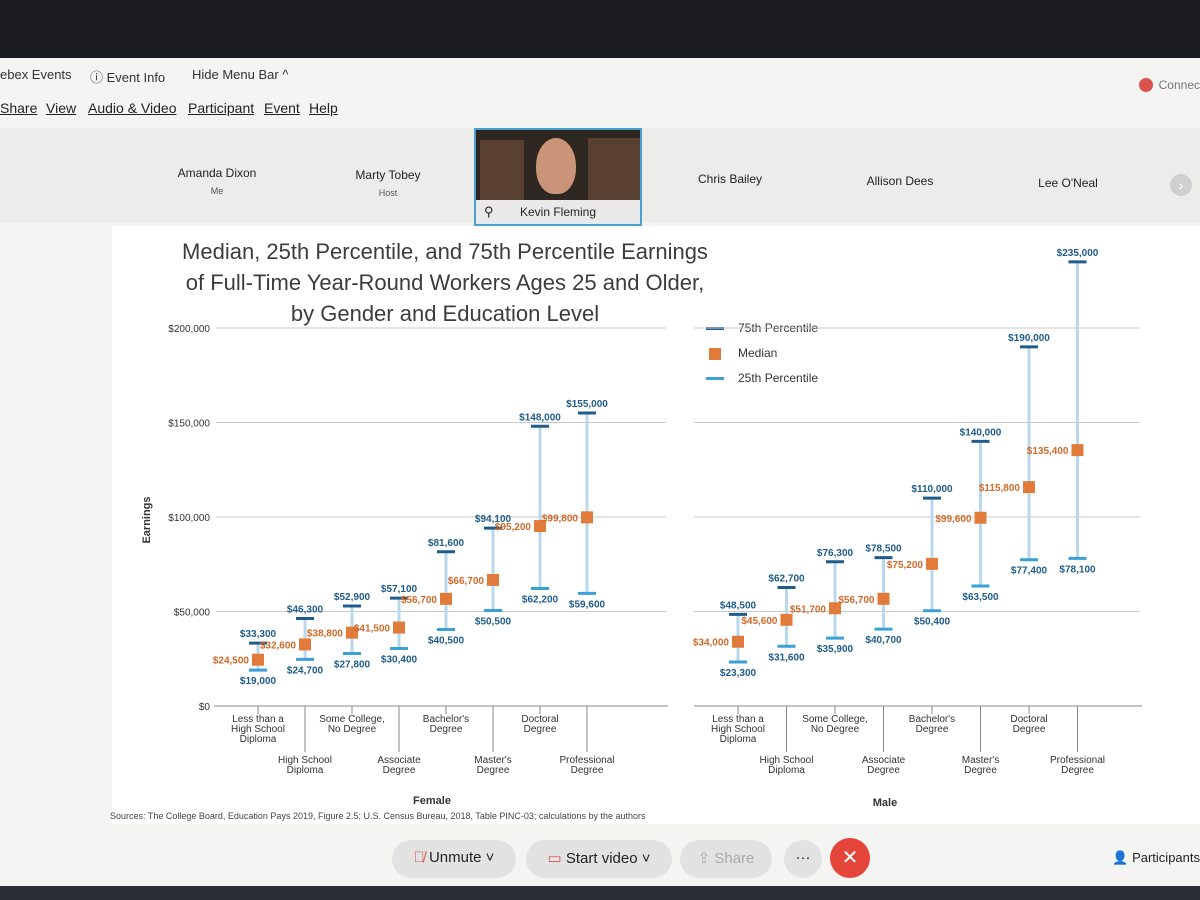 This screenshot has height=900, width=1200. What do you see at coordinates (730, 179) in the screenshot?
I see `participant-tile: Chris Bailey` at bounding box center [730, 179].